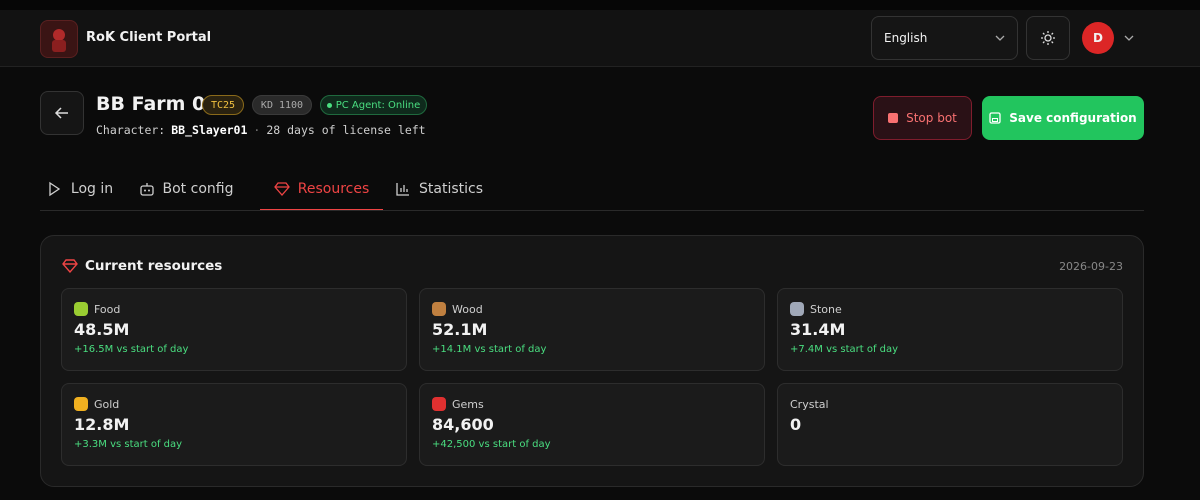 This screenshot has height=500, width=1200. I want to click on resource-change: +14.1M vs start of day, so click(489, 349).